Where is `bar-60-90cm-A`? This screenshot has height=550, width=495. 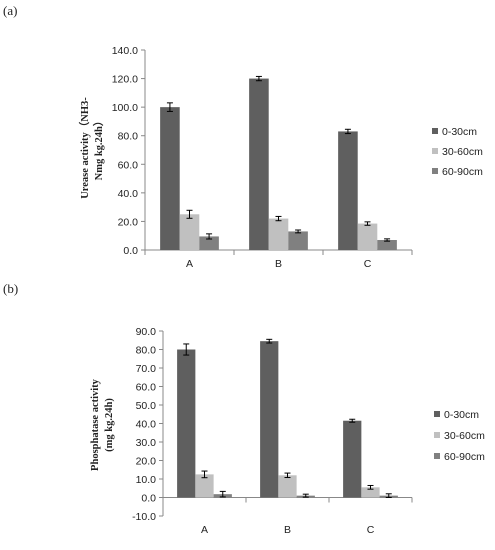
bar-60-90cm-A is located at coordinates (209, 243).